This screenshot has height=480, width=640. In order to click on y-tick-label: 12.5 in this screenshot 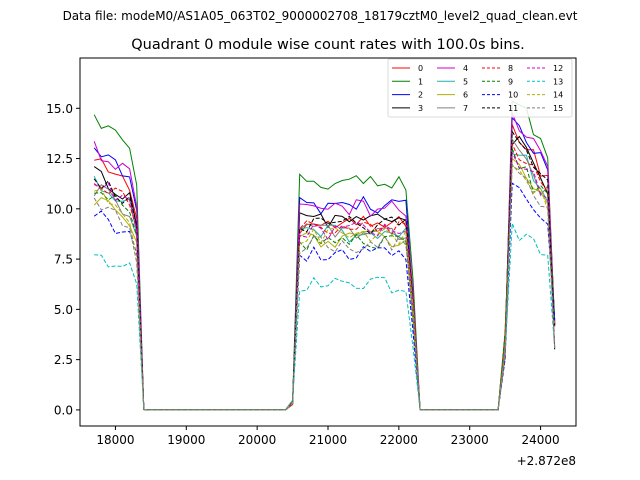, I will do `click(59, 159)`.